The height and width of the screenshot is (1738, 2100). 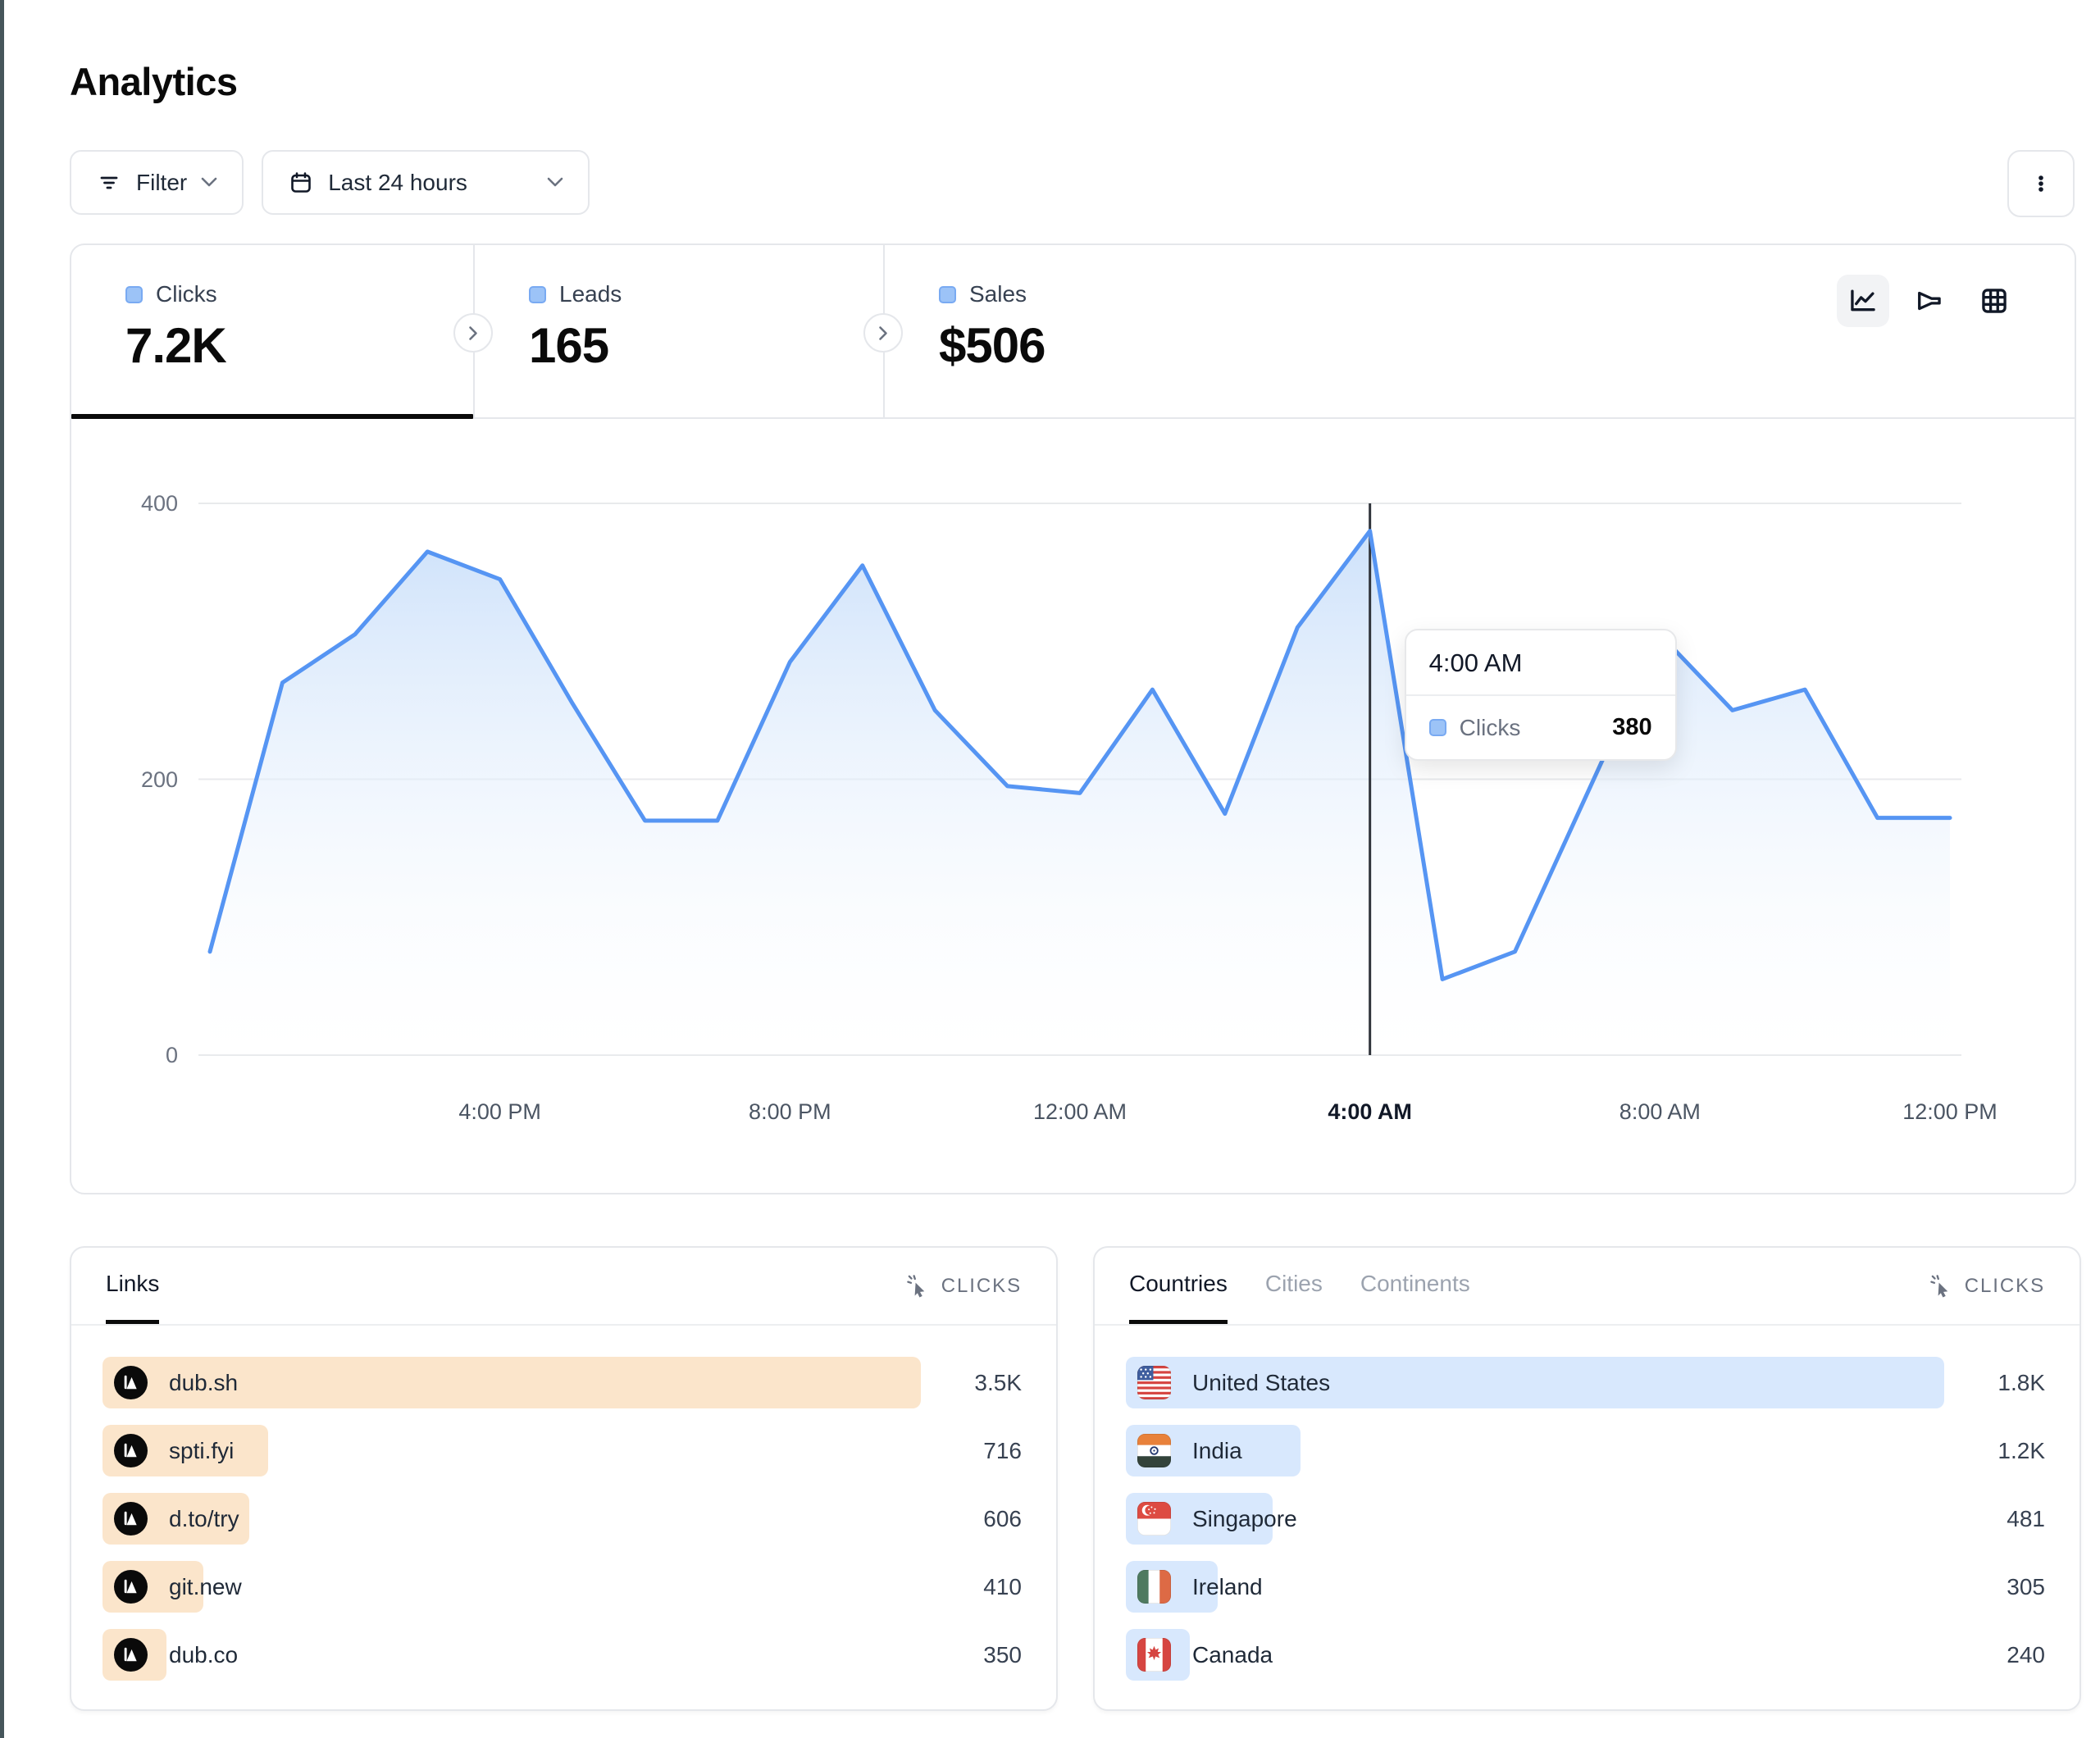 I want to click on date-range-button: Last 24 hours, so click(x=426, y=182).